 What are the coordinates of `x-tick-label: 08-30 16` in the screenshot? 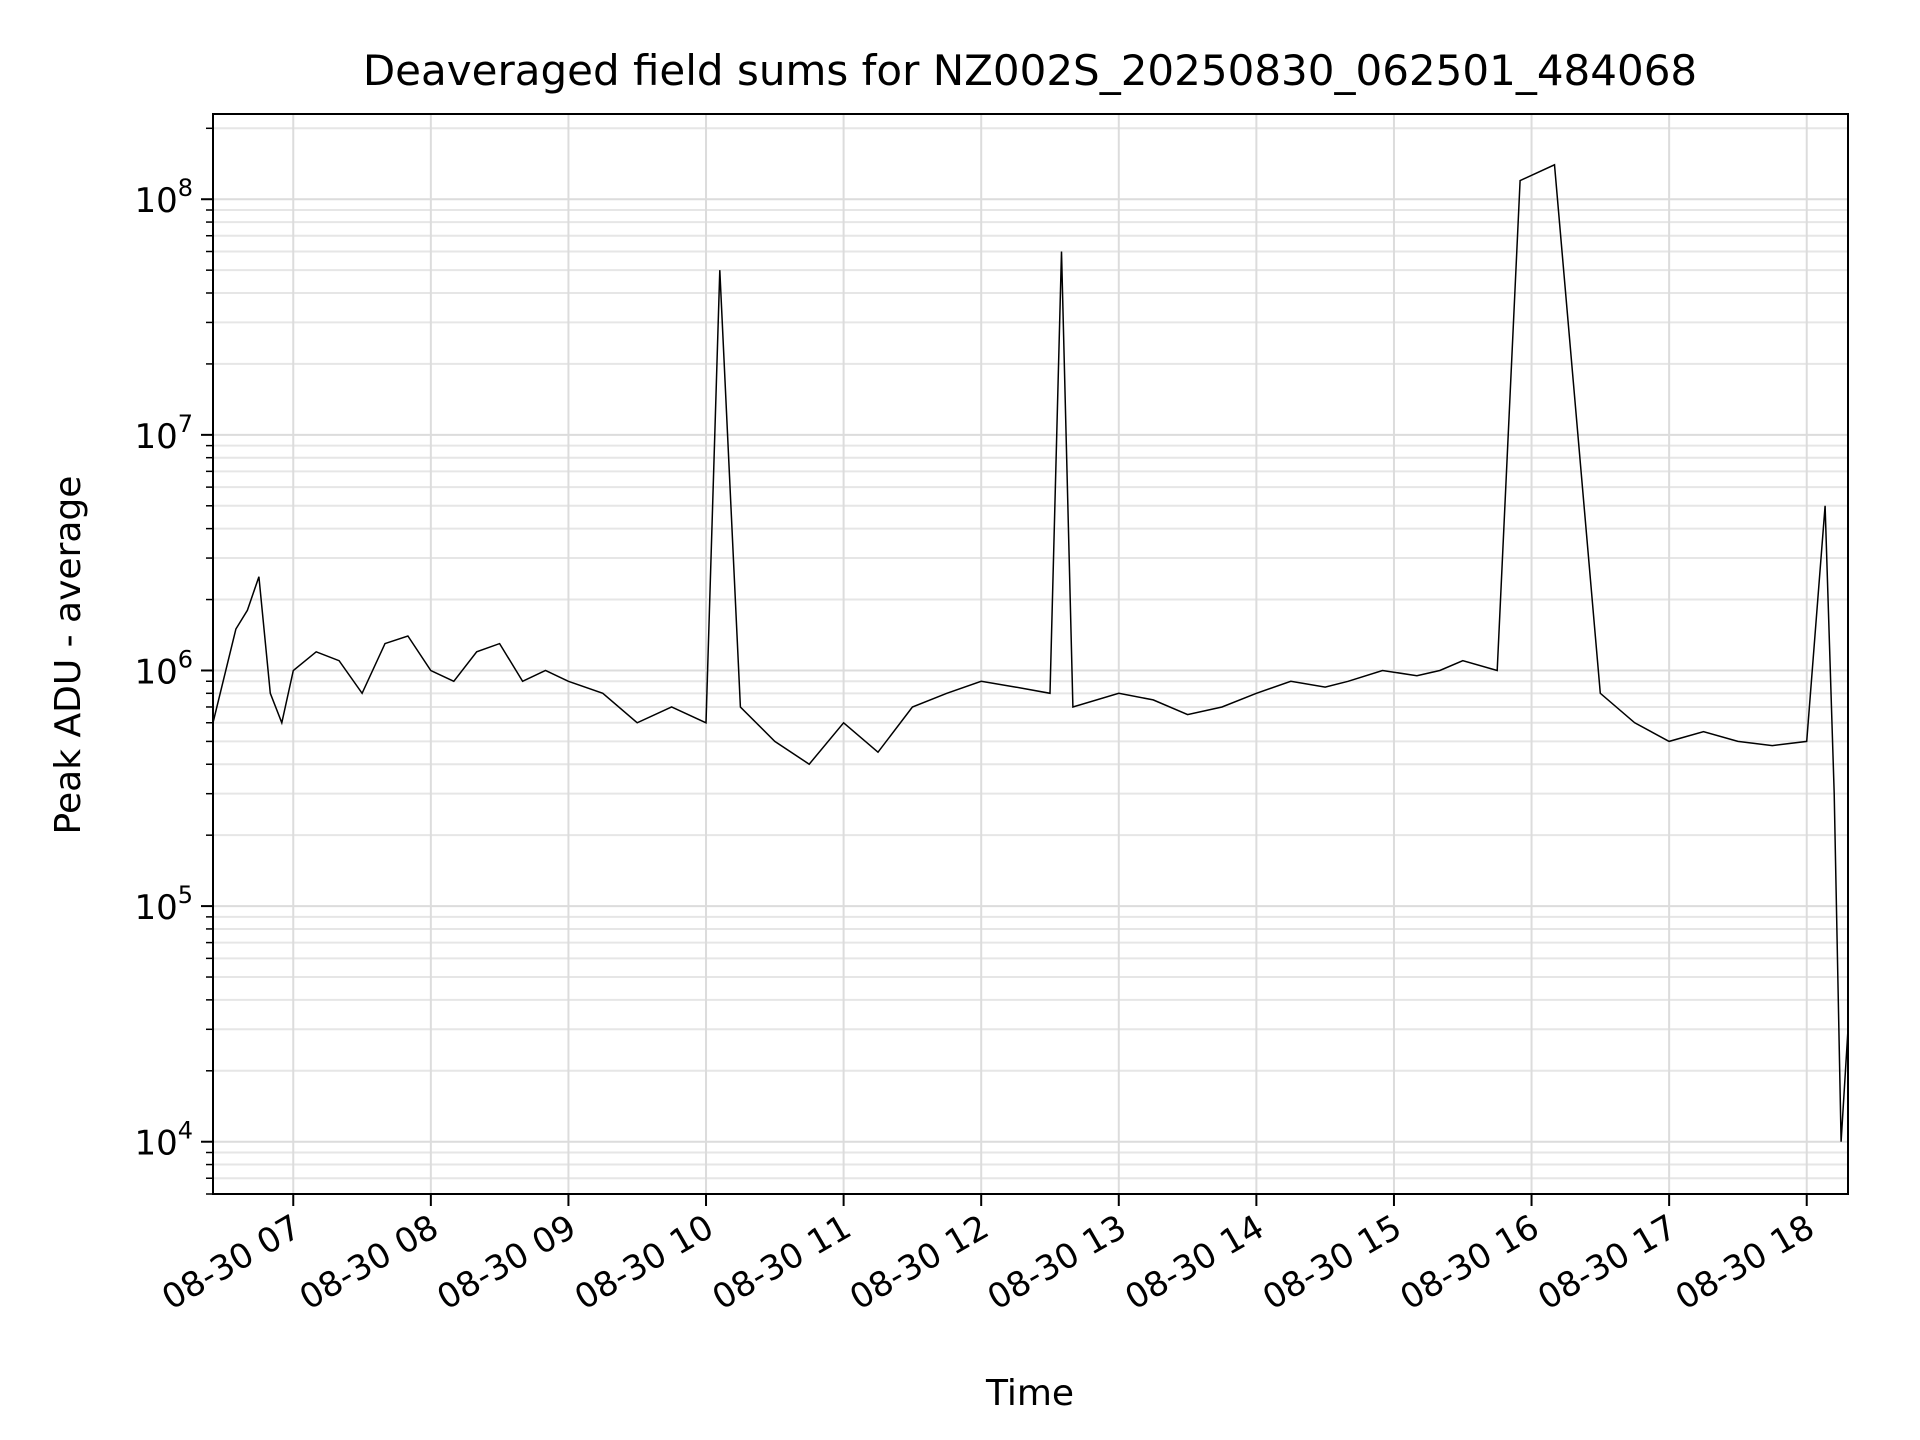 It's located at (1470, 1262).